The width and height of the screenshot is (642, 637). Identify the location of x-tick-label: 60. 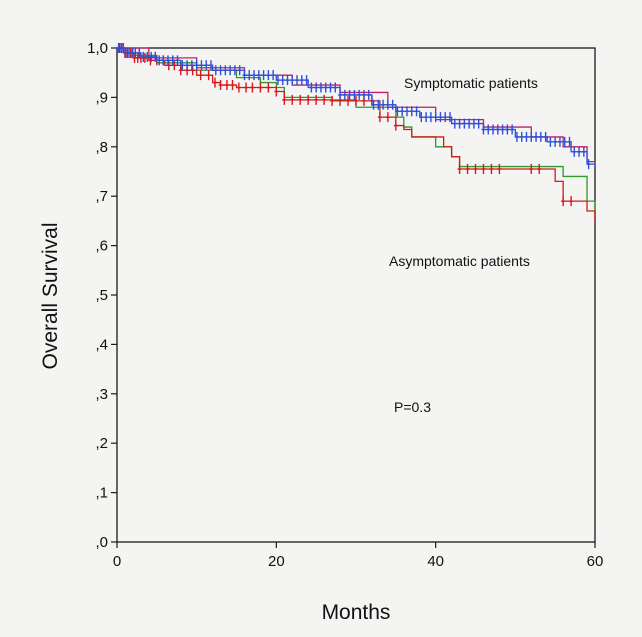
(595, 561).